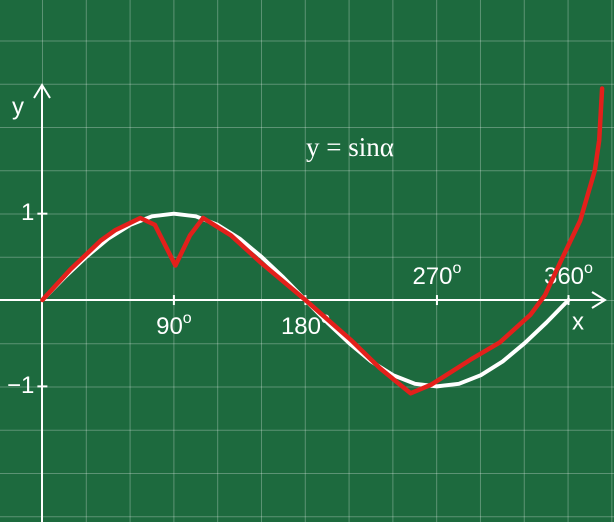 The image size is (614, 522). What do you see at coordinates (20, 385) in the screenshot?
I see `y-tick-label: −1` at bounding box center [20, 385].